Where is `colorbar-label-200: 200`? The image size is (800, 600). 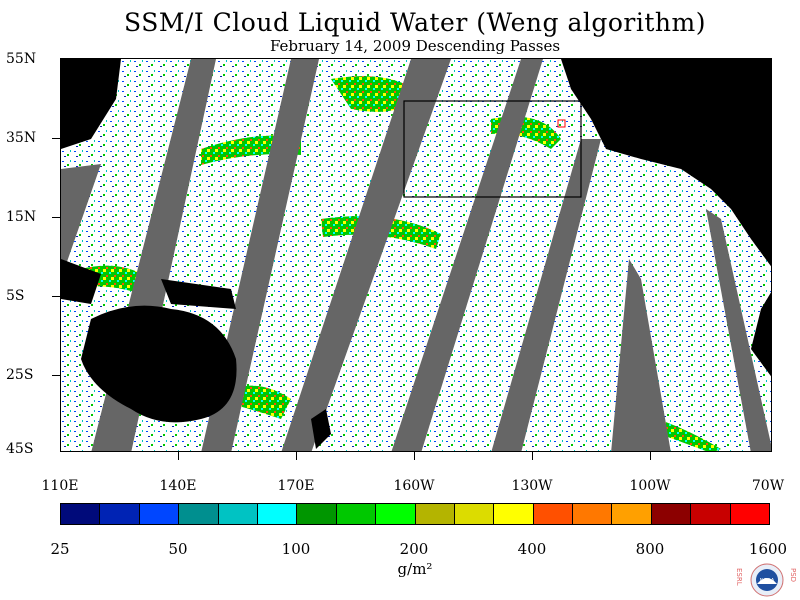 colorbar-label-200: 200 is located at coordinates (414, 549).